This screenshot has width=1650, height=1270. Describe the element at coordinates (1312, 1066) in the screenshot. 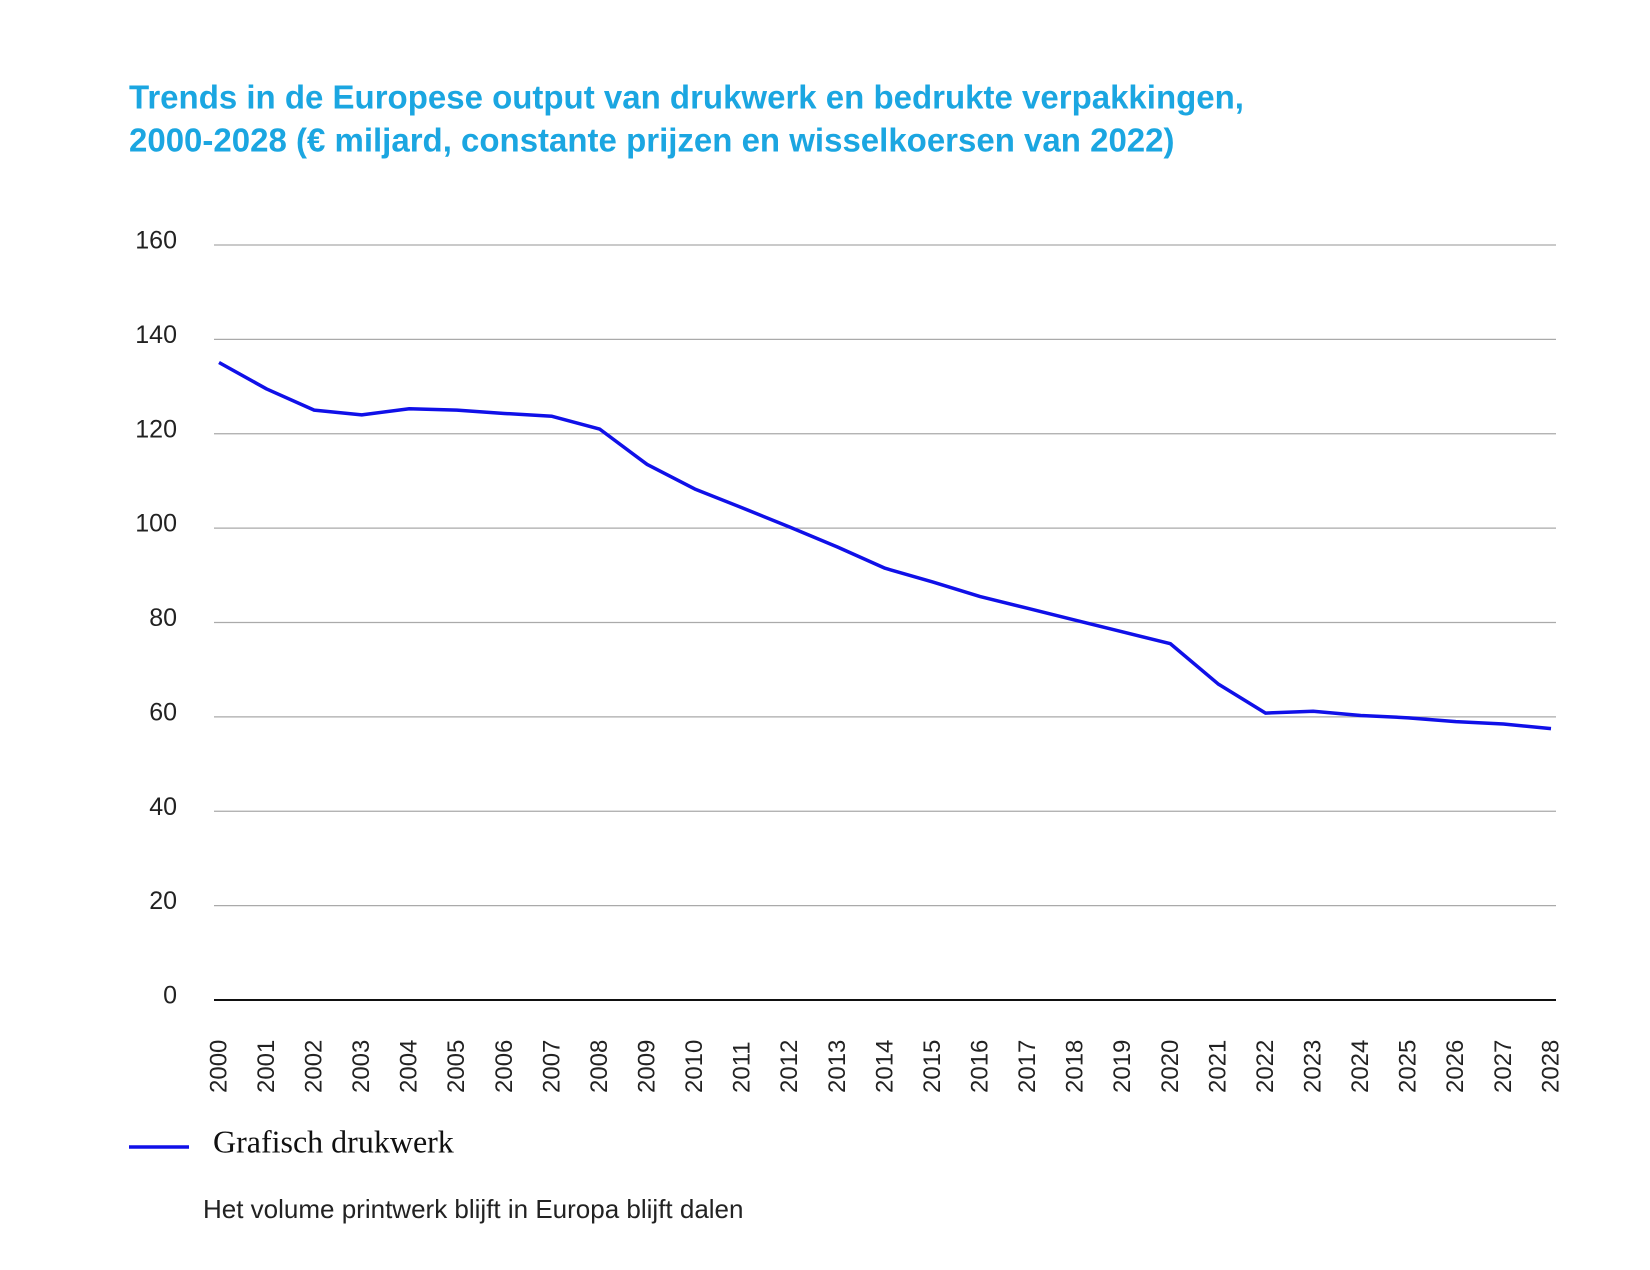

I see `x-tick-label: 2023` at that location.